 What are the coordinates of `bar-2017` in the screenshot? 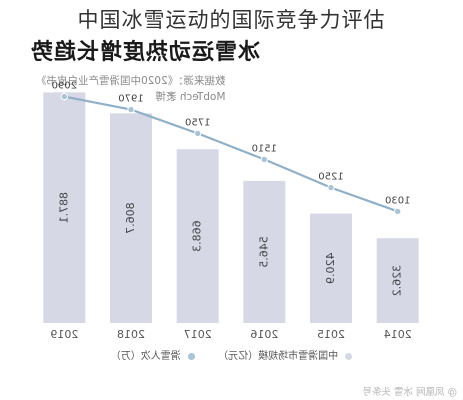 It's located at (197, 236).